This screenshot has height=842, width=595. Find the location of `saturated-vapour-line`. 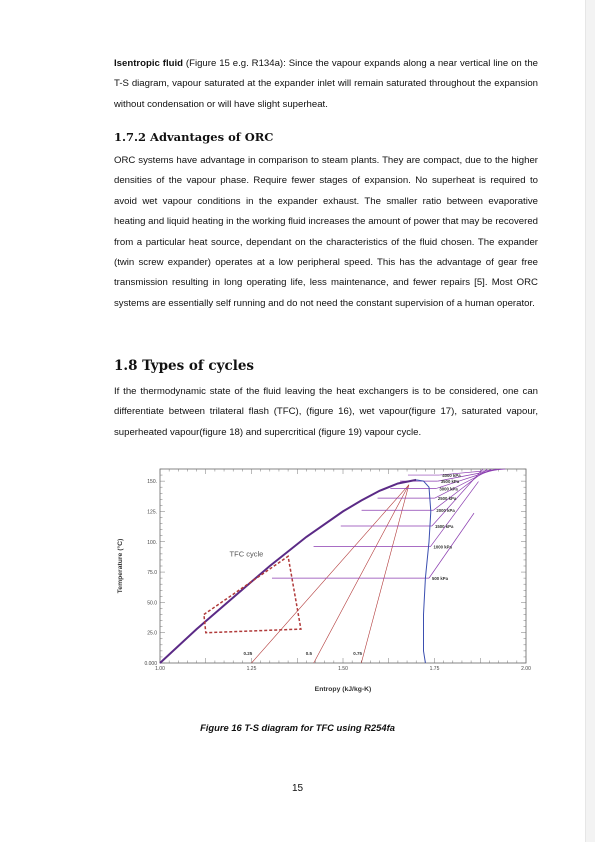

saturated-vapour-line is located at coordinates (424, 571).